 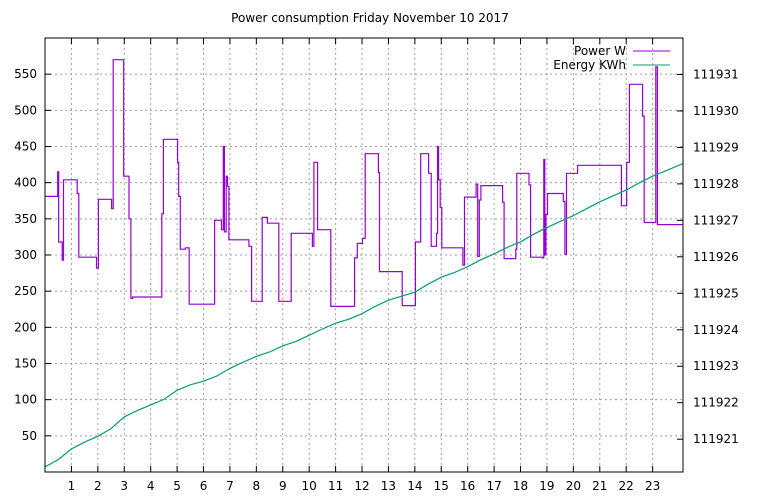 What do you see at coordinates (716, 220) in the screenshot?
I see `y2-tick-label: 111927` at bounding box center [716, 220].